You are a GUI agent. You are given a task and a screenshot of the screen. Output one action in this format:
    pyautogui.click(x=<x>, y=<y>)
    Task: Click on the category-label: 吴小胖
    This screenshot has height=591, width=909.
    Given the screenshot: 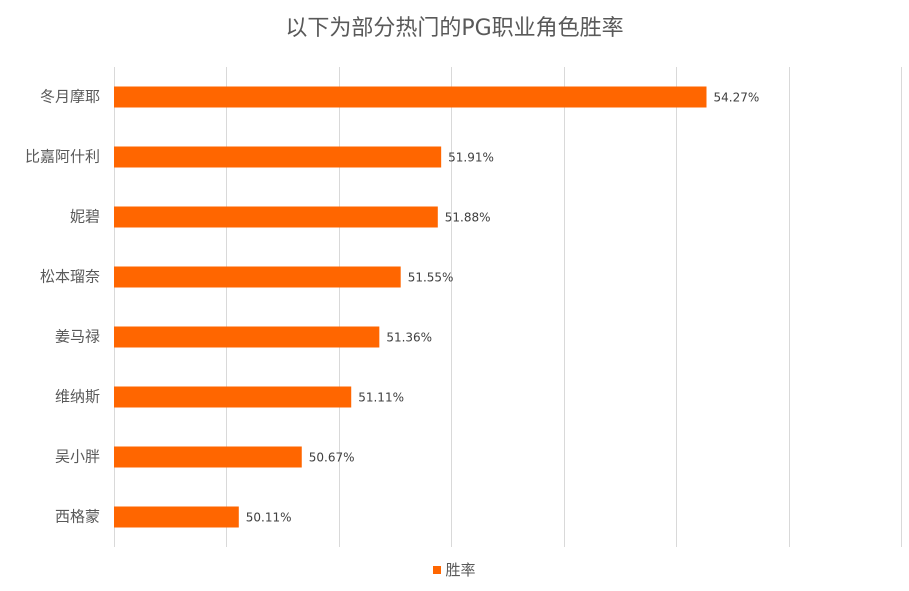 What is the action you would take?
    pyautogui.click(x=77, y=457)
    